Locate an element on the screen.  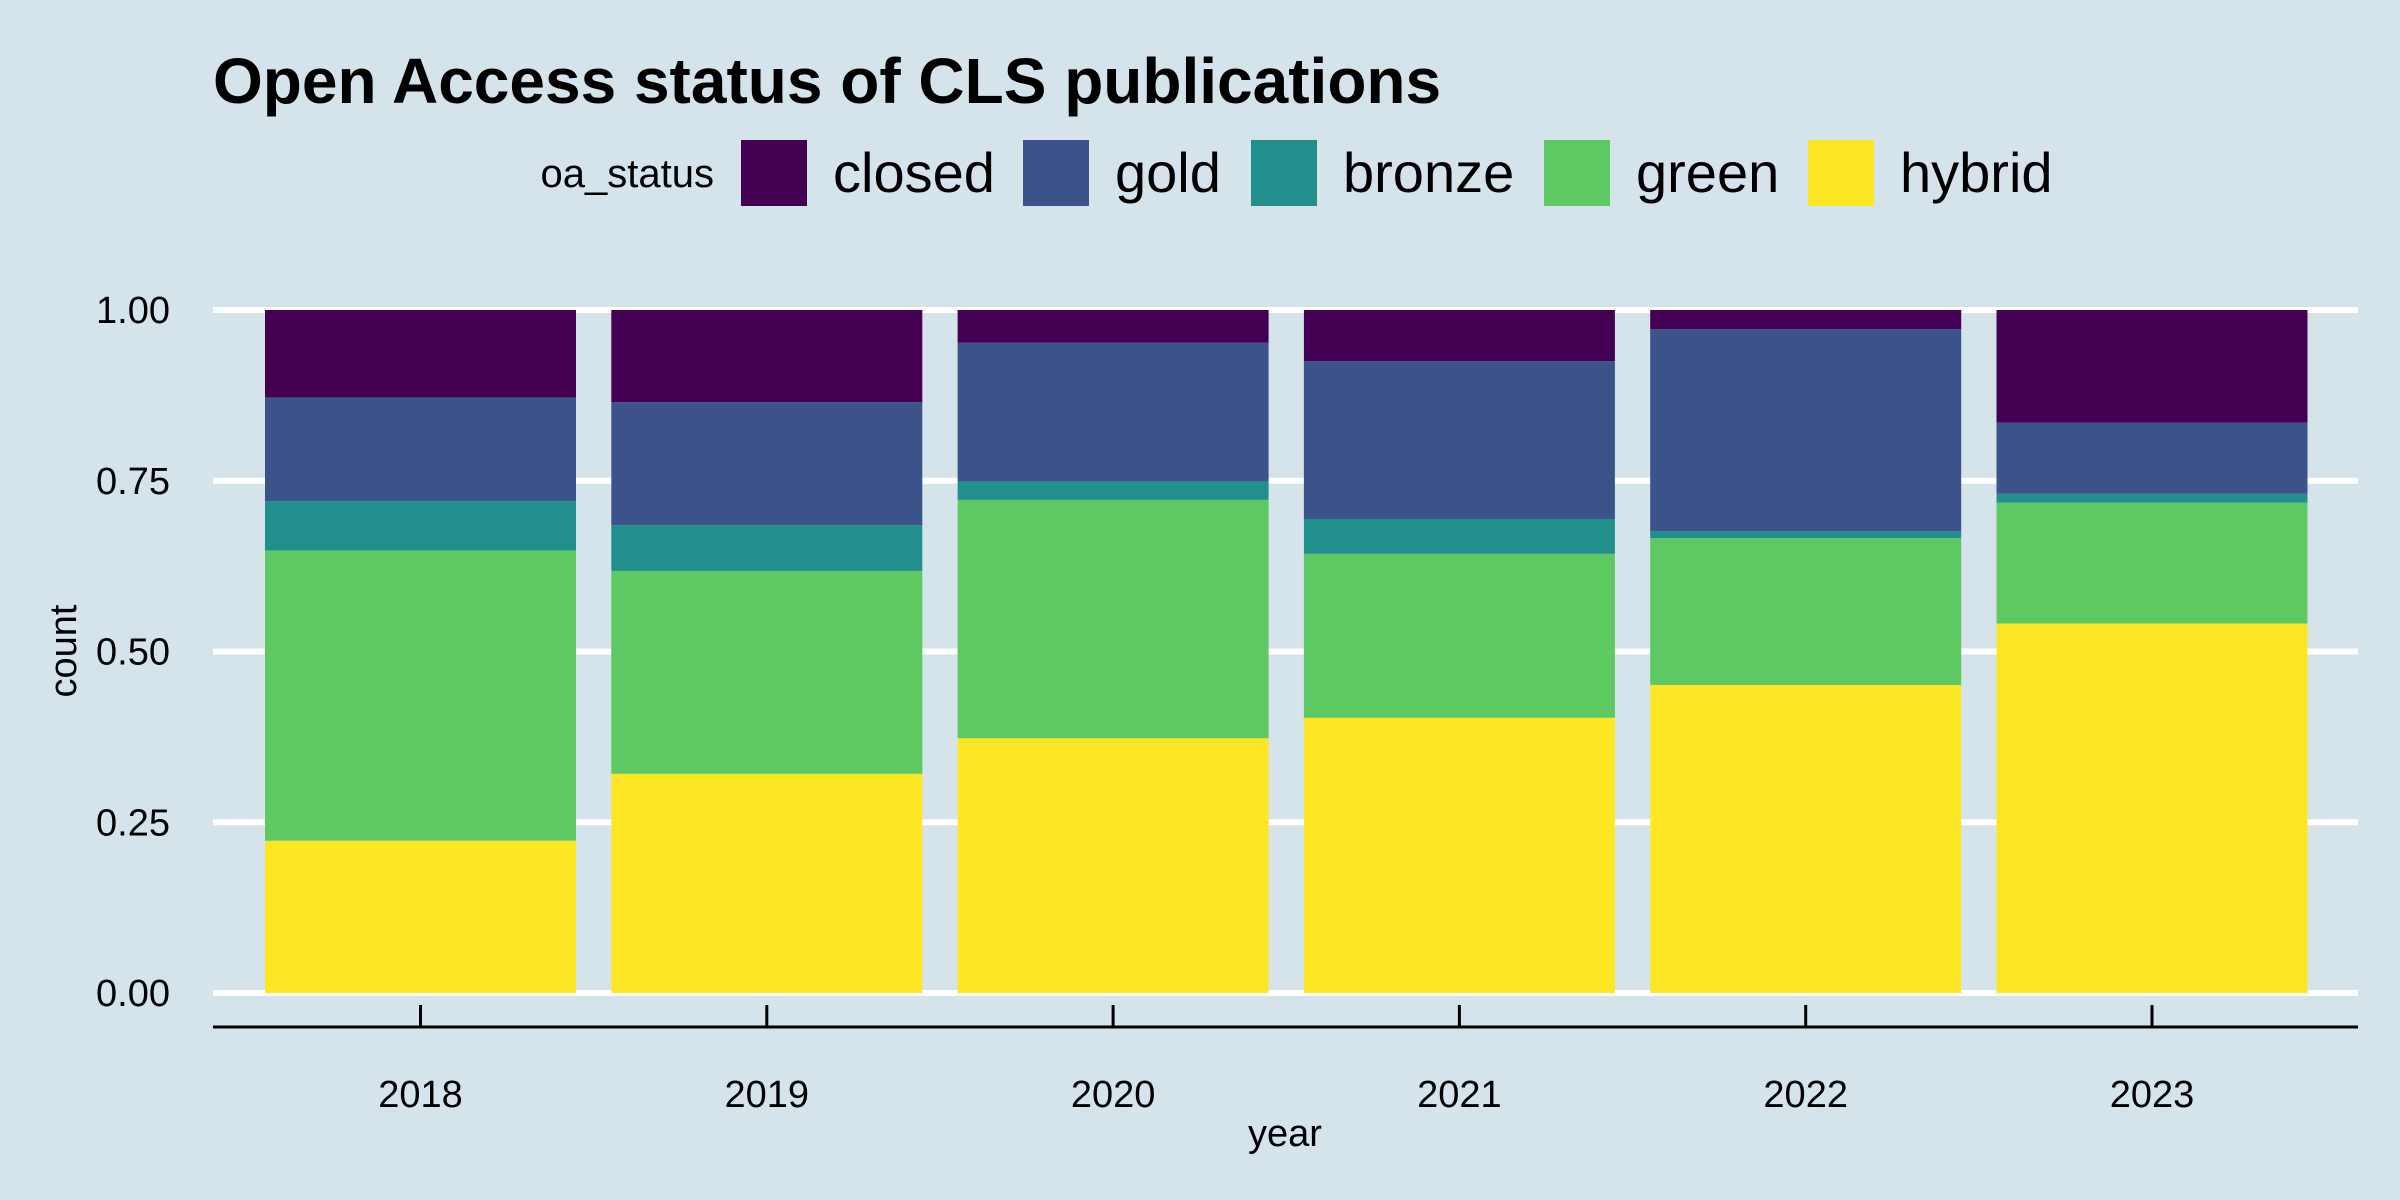
legend-label-gold: gold is located at coordinates (1168, 172).